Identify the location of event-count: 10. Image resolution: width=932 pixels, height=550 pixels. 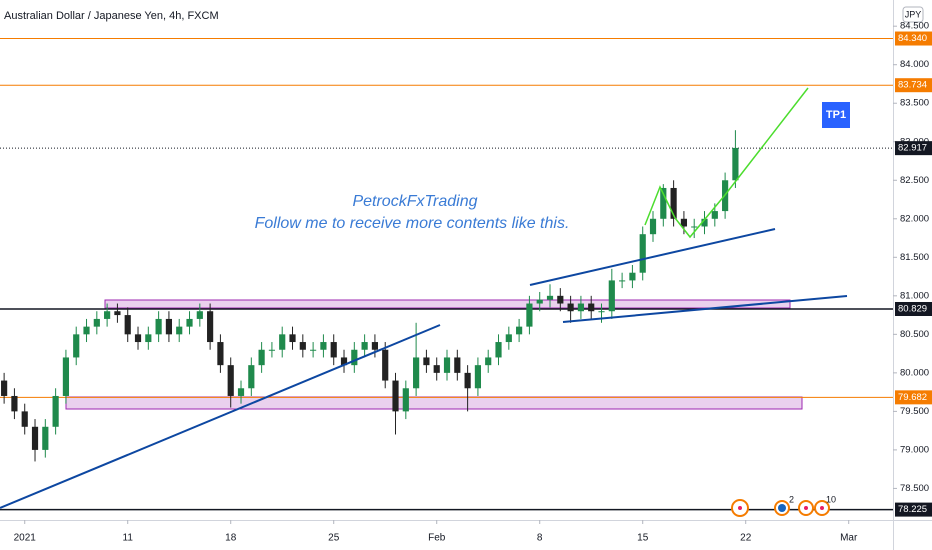
(831, 499).